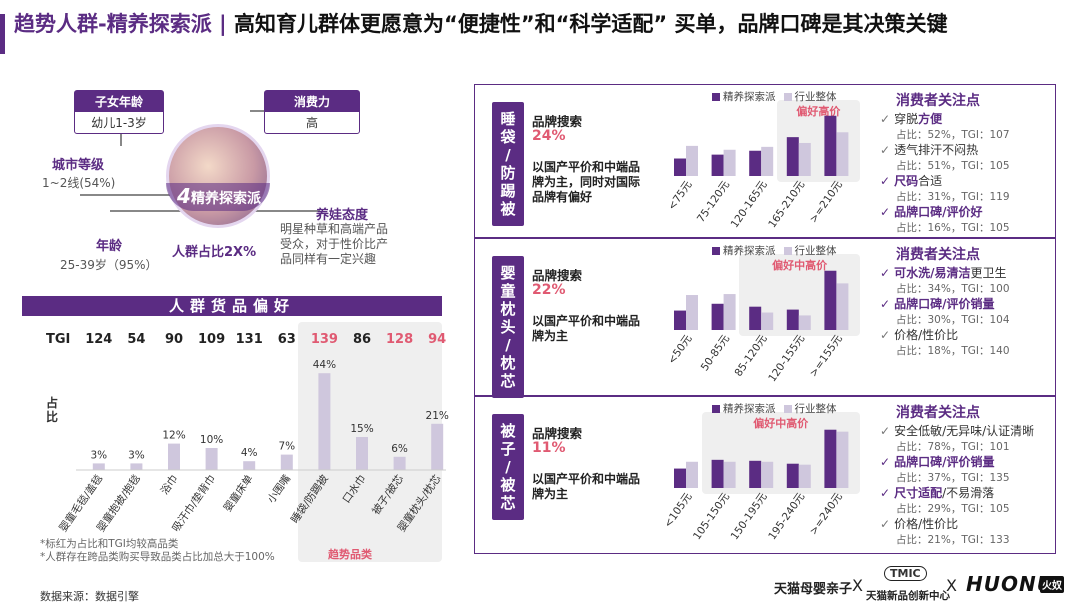  Describe the element at coordinates (813, 589) in the screenshot. I see `tmall-mom-baby-logo: 天猫母婴亲子` at that location.